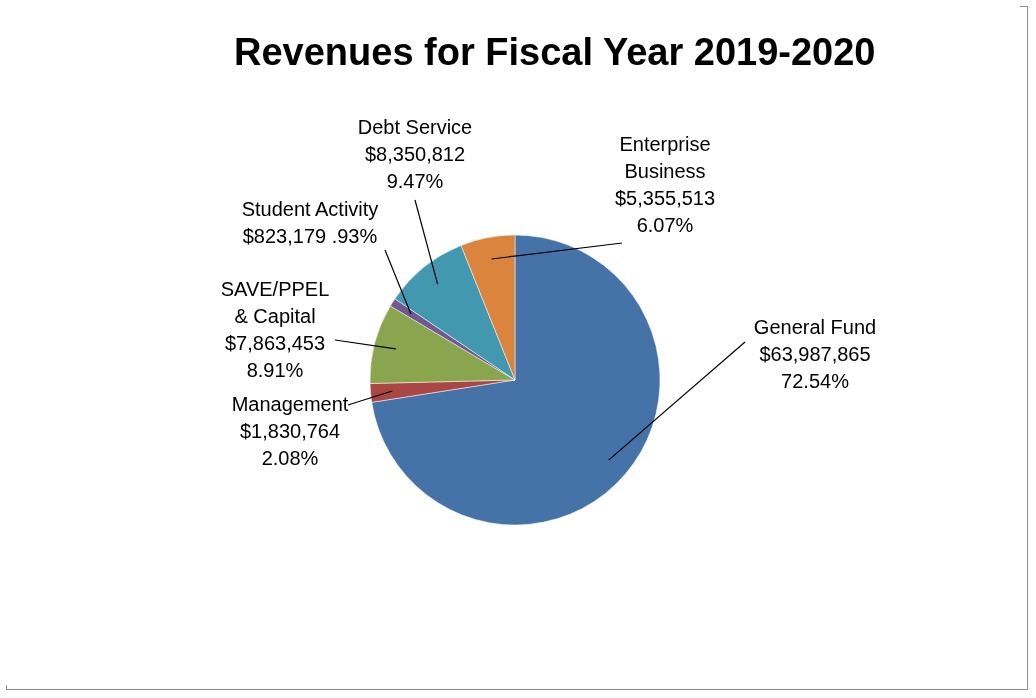 This screenshot has height=698, width=1036. I want to click on slice-label: Debt Service, so click(415, 127).